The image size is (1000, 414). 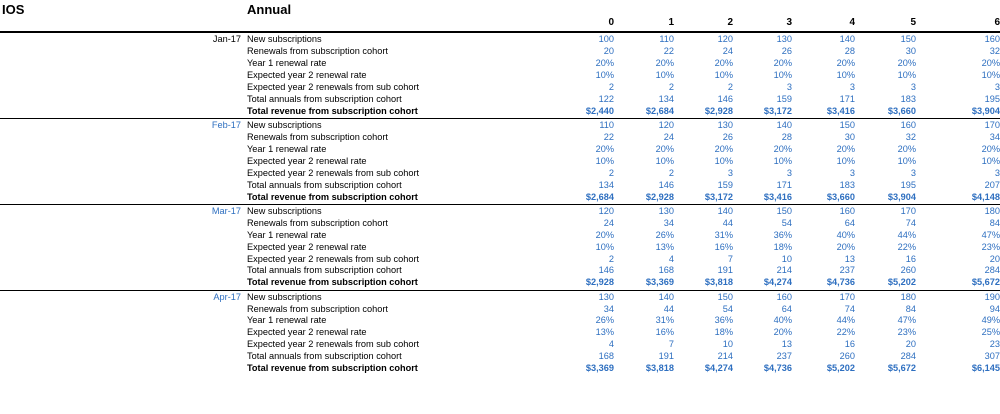 I want to click on table-cell: $4,148, so click(x=985, y=196).